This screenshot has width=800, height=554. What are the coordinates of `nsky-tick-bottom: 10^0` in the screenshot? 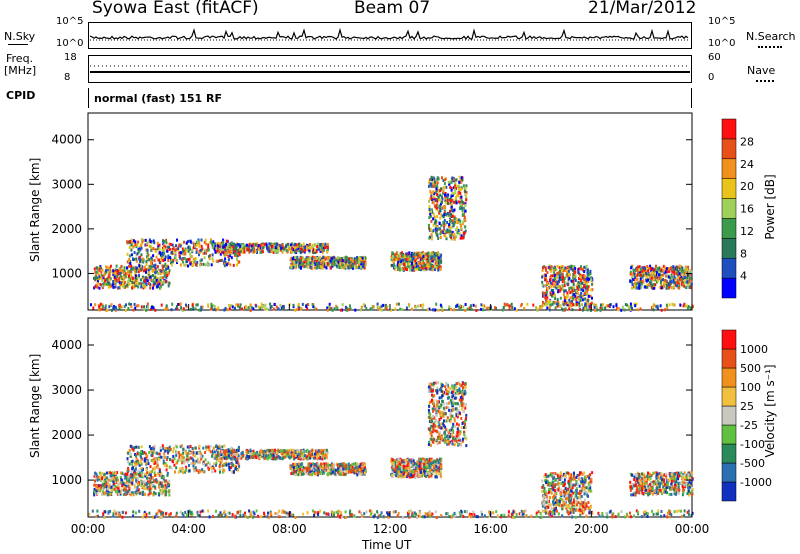 It's located at (70, 43).